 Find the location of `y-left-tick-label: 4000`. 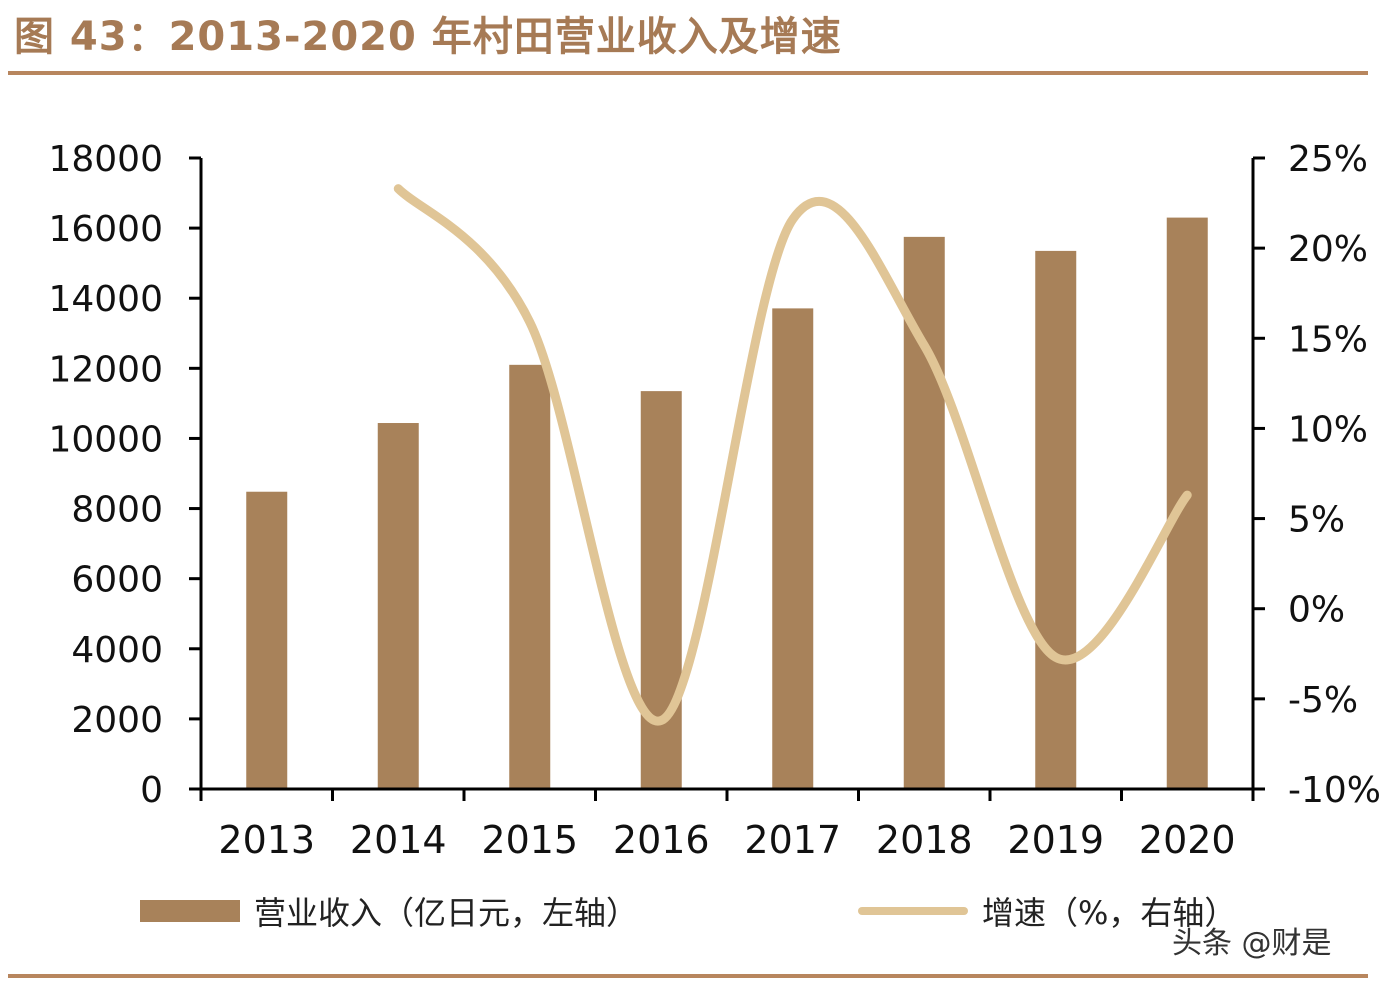

y-left-tick-label: 4000 is located at coordinates (117, 650).